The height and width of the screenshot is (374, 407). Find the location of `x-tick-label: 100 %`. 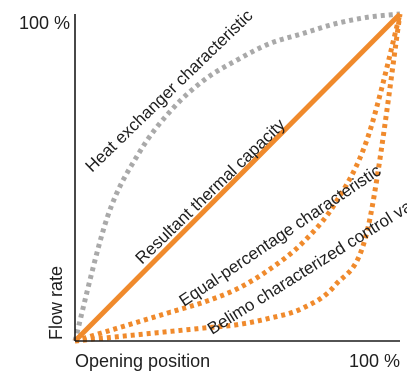

x-tick-label: 100 % is located at coordinates (374, 361).